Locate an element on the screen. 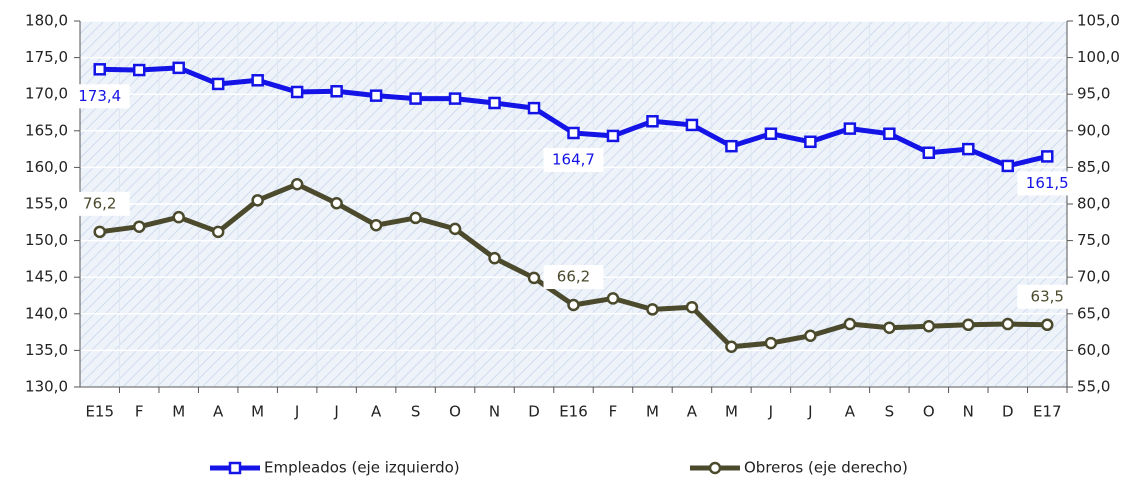  x-tick-label: E15 is located at coordinates (99, 412).